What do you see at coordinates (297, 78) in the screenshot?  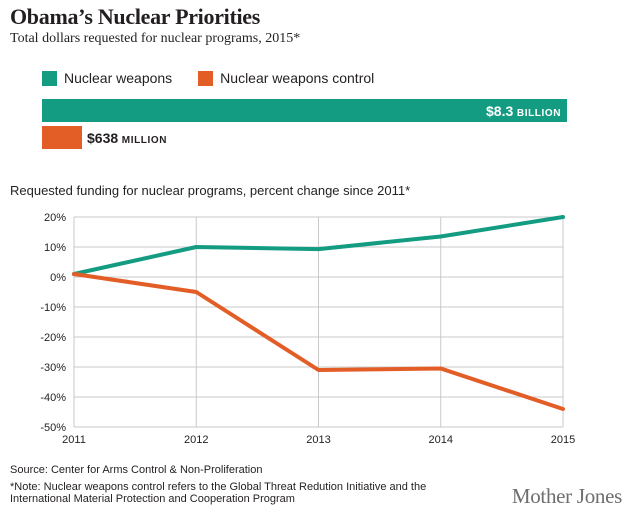 I see `legend-label-control: Nuclear weapons control` at bounding box center [297, 78].